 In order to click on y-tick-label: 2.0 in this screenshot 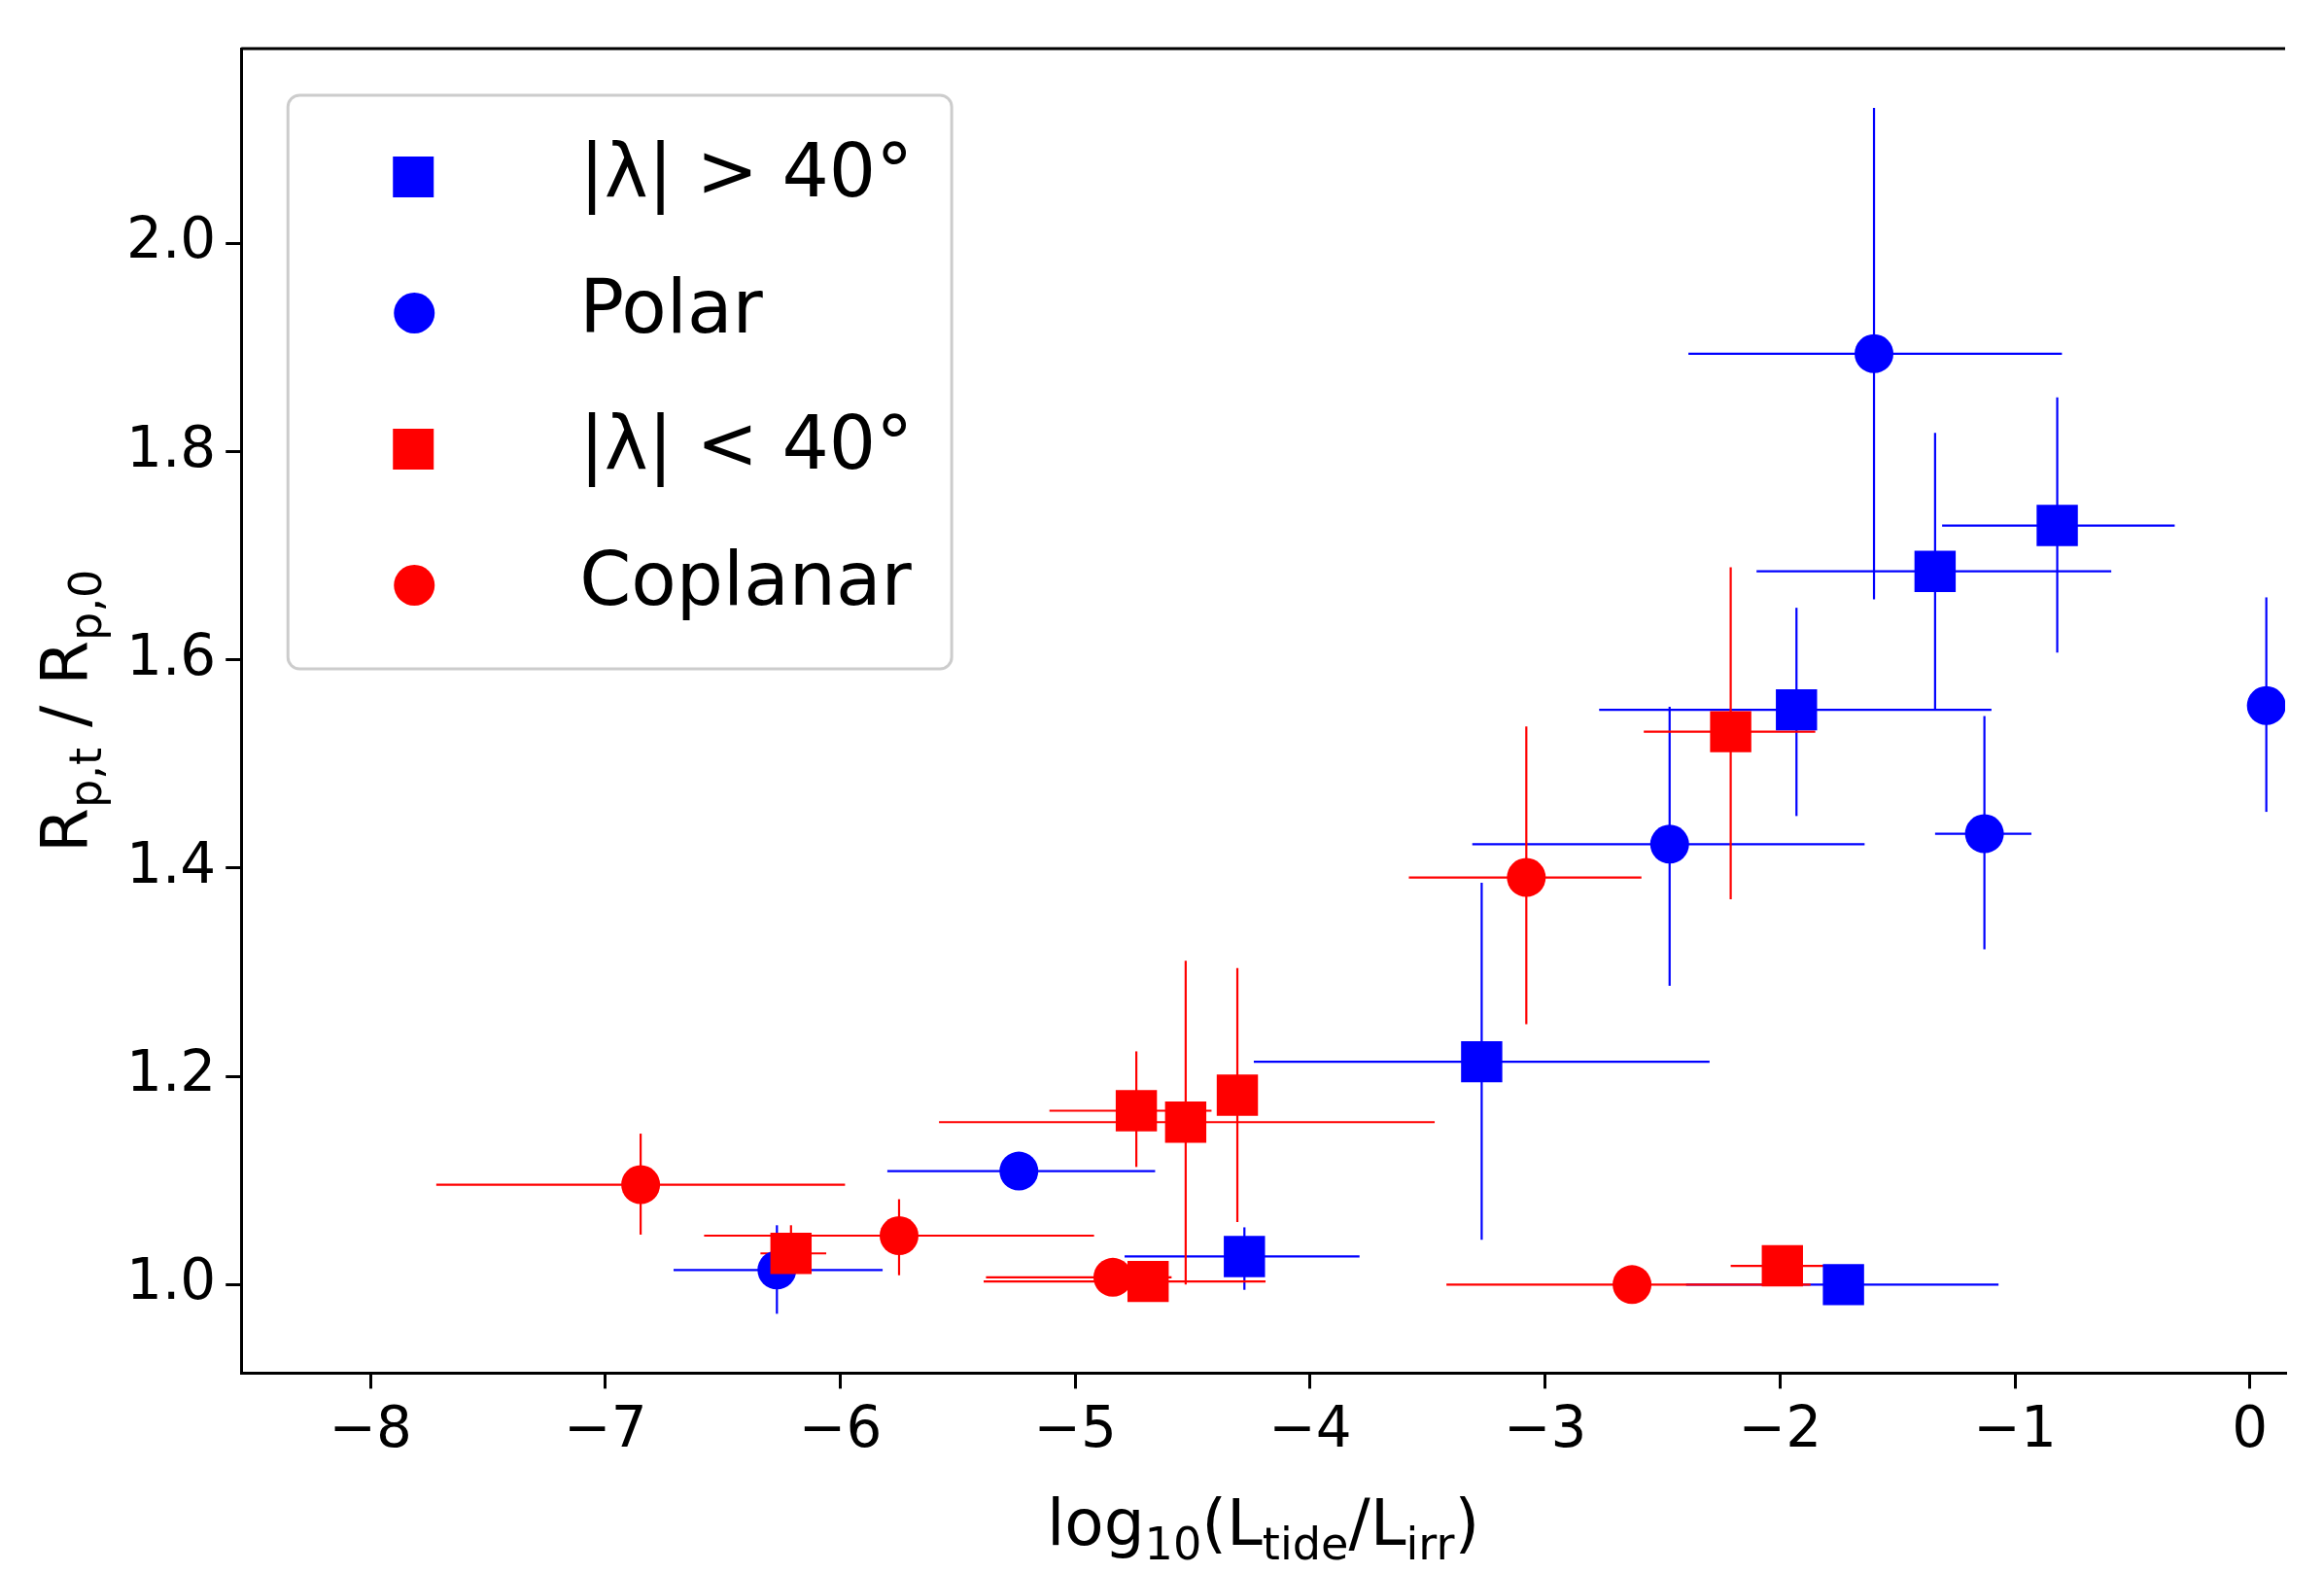, I will do `click(171, 239)`.